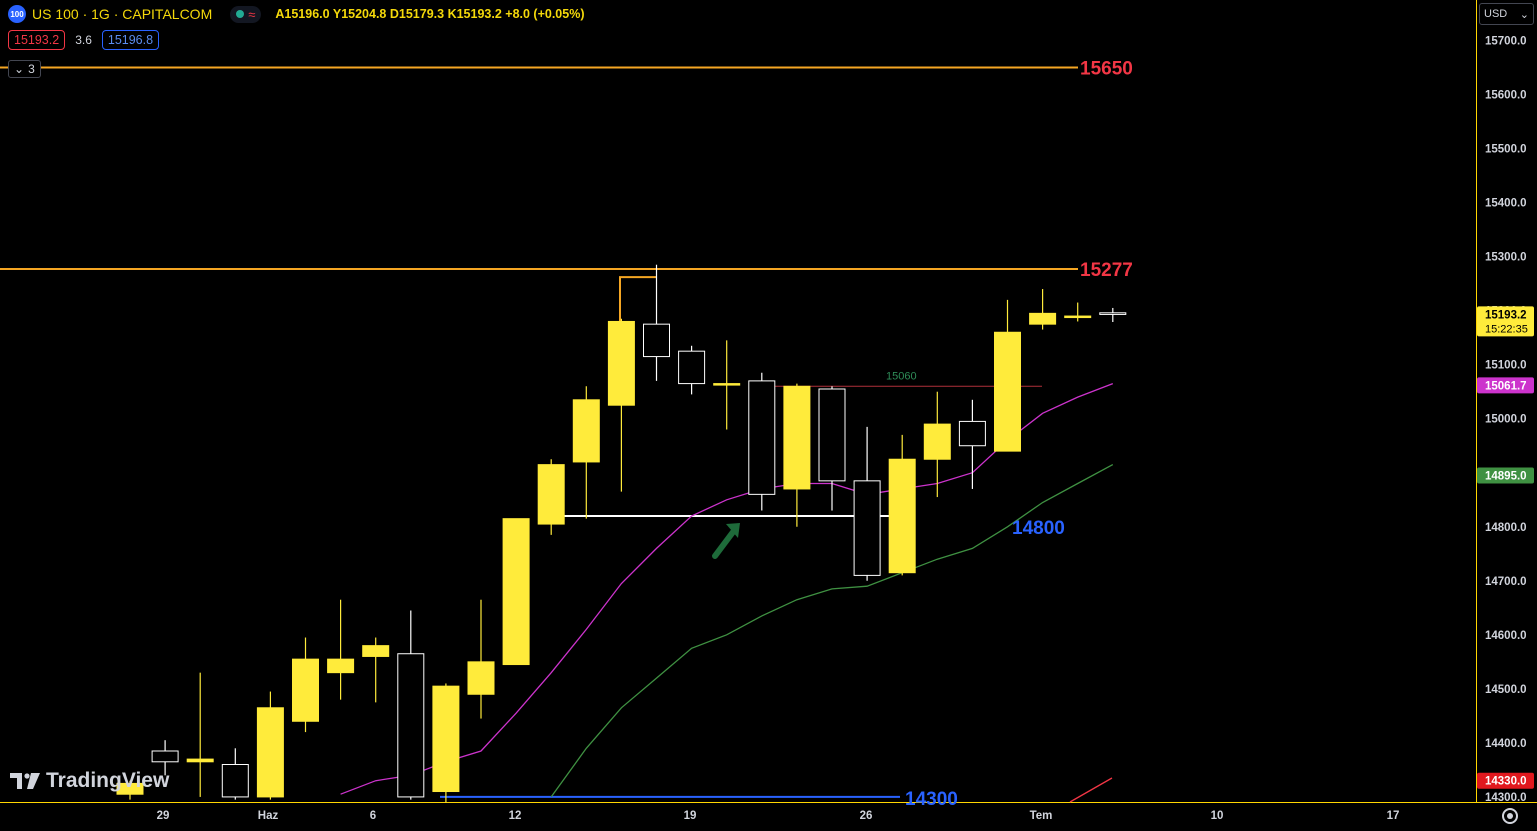 The width and height of the screenshot is (1537, 831). Describe the element at coordinates (37, 40) in the screenshot. I see `sell-button: 15193.2` at that location.